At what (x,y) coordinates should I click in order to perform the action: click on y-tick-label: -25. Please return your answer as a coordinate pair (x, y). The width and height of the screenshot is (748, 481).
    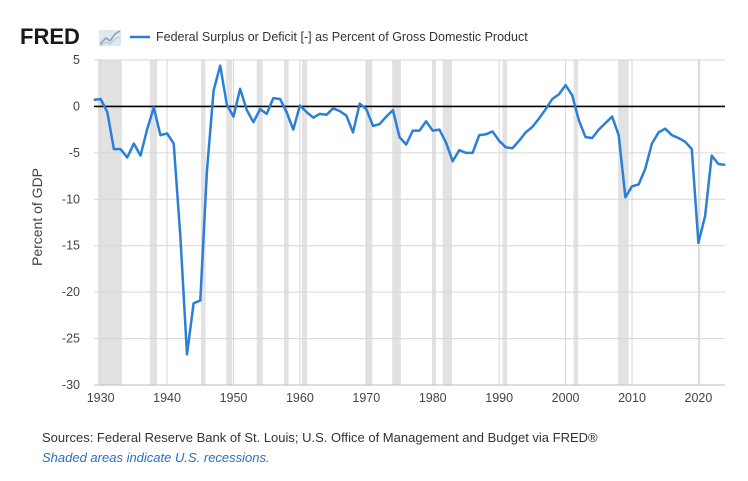
    Looking at the image, I should click on (71, 339).